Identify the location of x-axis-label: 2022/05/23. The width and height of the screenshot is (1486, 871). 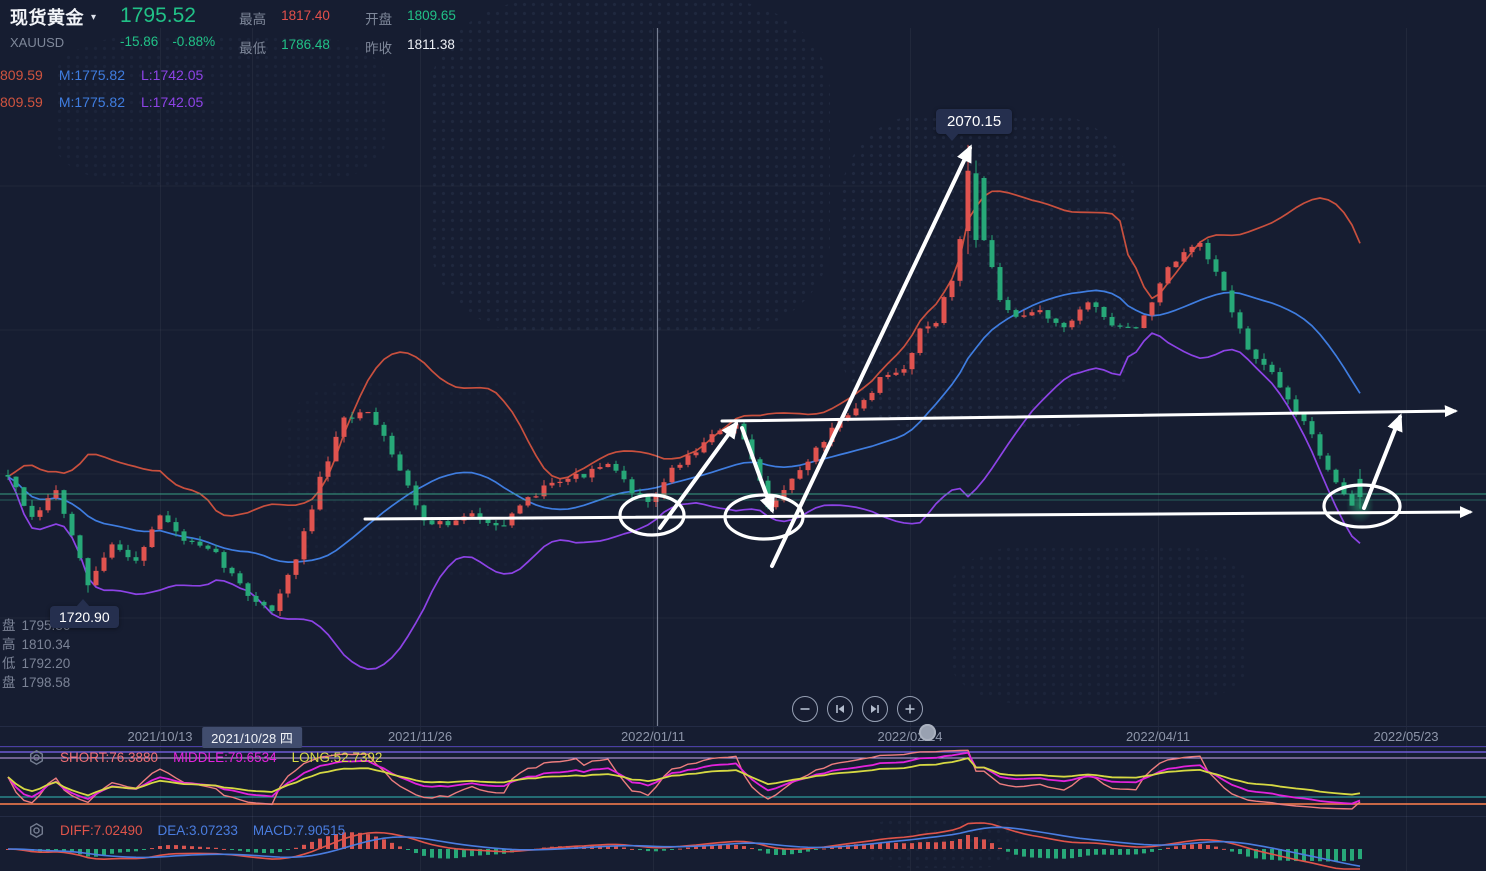
(1406, 736).